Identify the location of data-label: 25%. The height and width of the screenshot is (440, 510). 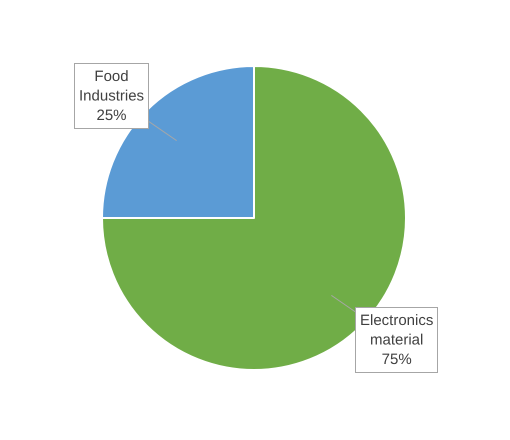
(111, 115).